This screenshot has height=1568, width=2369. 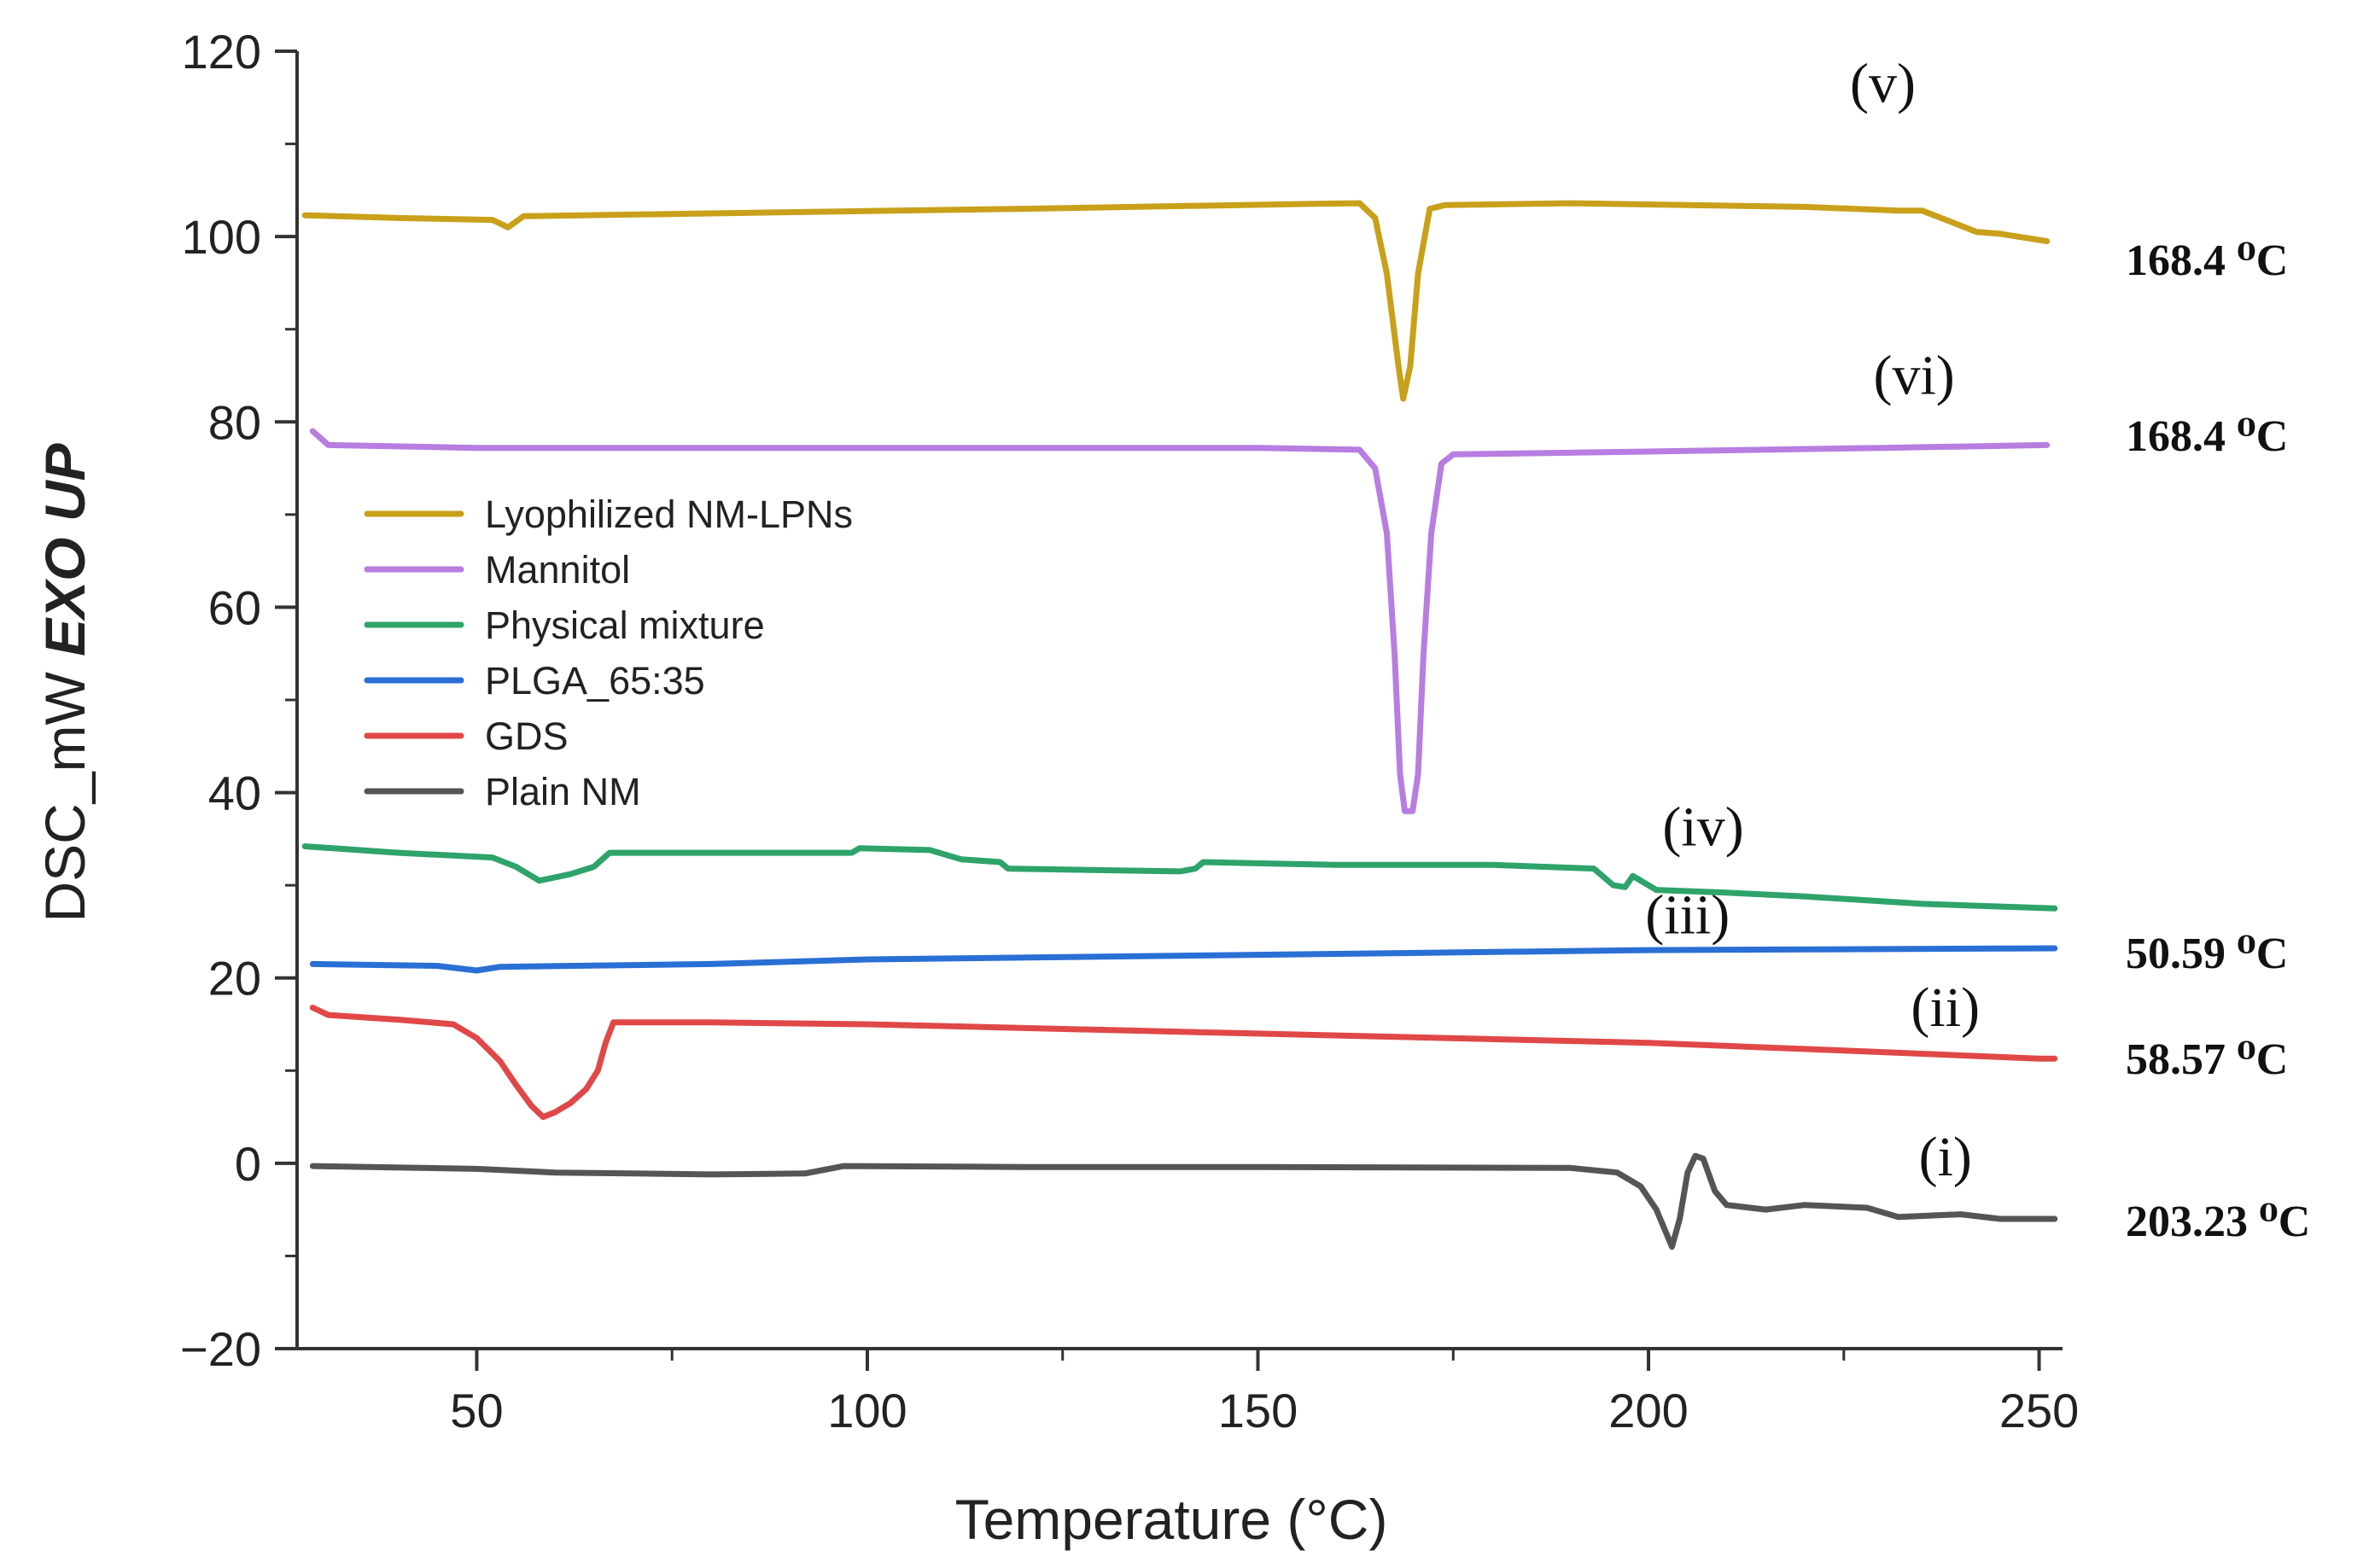 I want to click on x-tick-label: 150, so click(x=1258, y=1410).